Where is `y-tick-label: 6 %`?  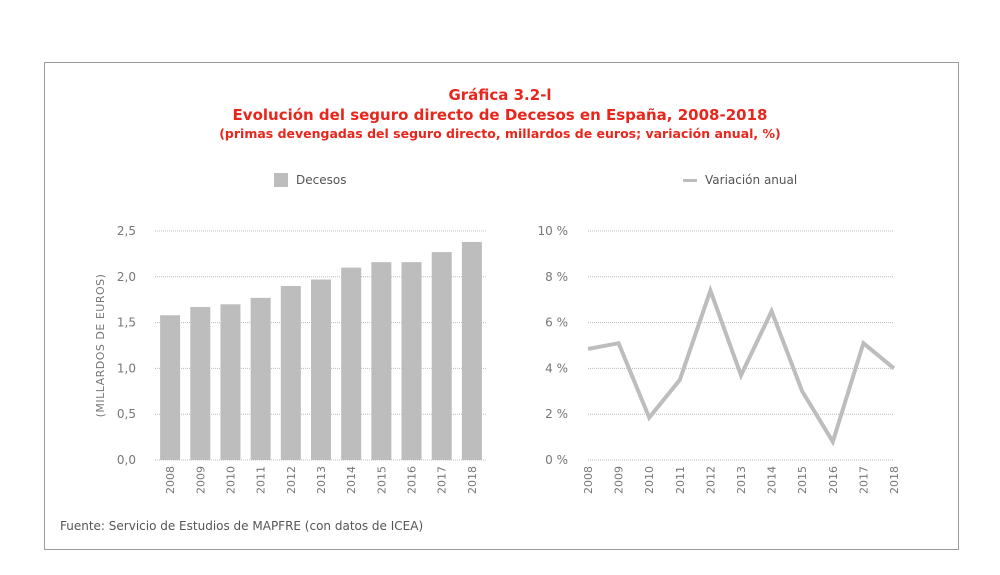
y-tick-label: 6 % is located at coordinates (556, 323).